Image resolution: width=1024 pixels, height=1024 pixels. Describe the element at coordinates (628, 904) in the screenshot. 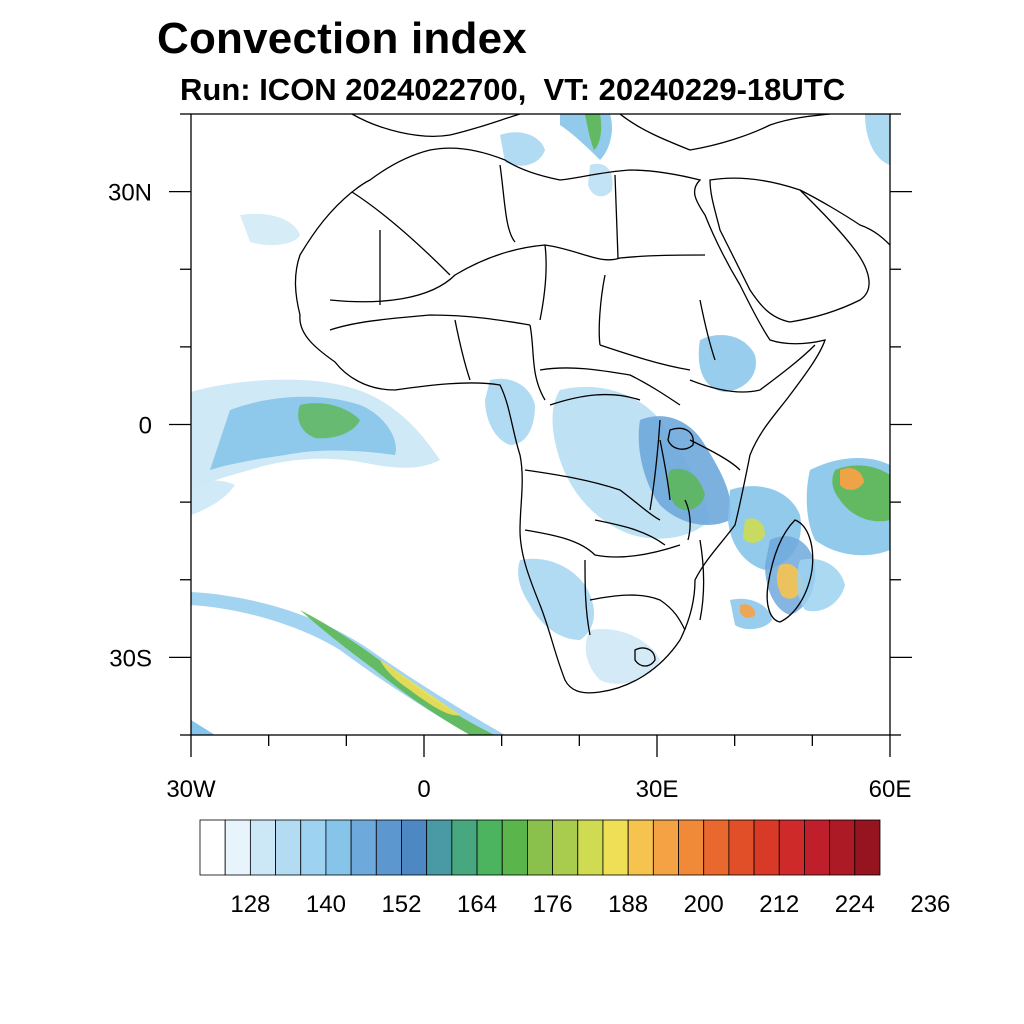

I see `colorbar-label: 188` at that location.